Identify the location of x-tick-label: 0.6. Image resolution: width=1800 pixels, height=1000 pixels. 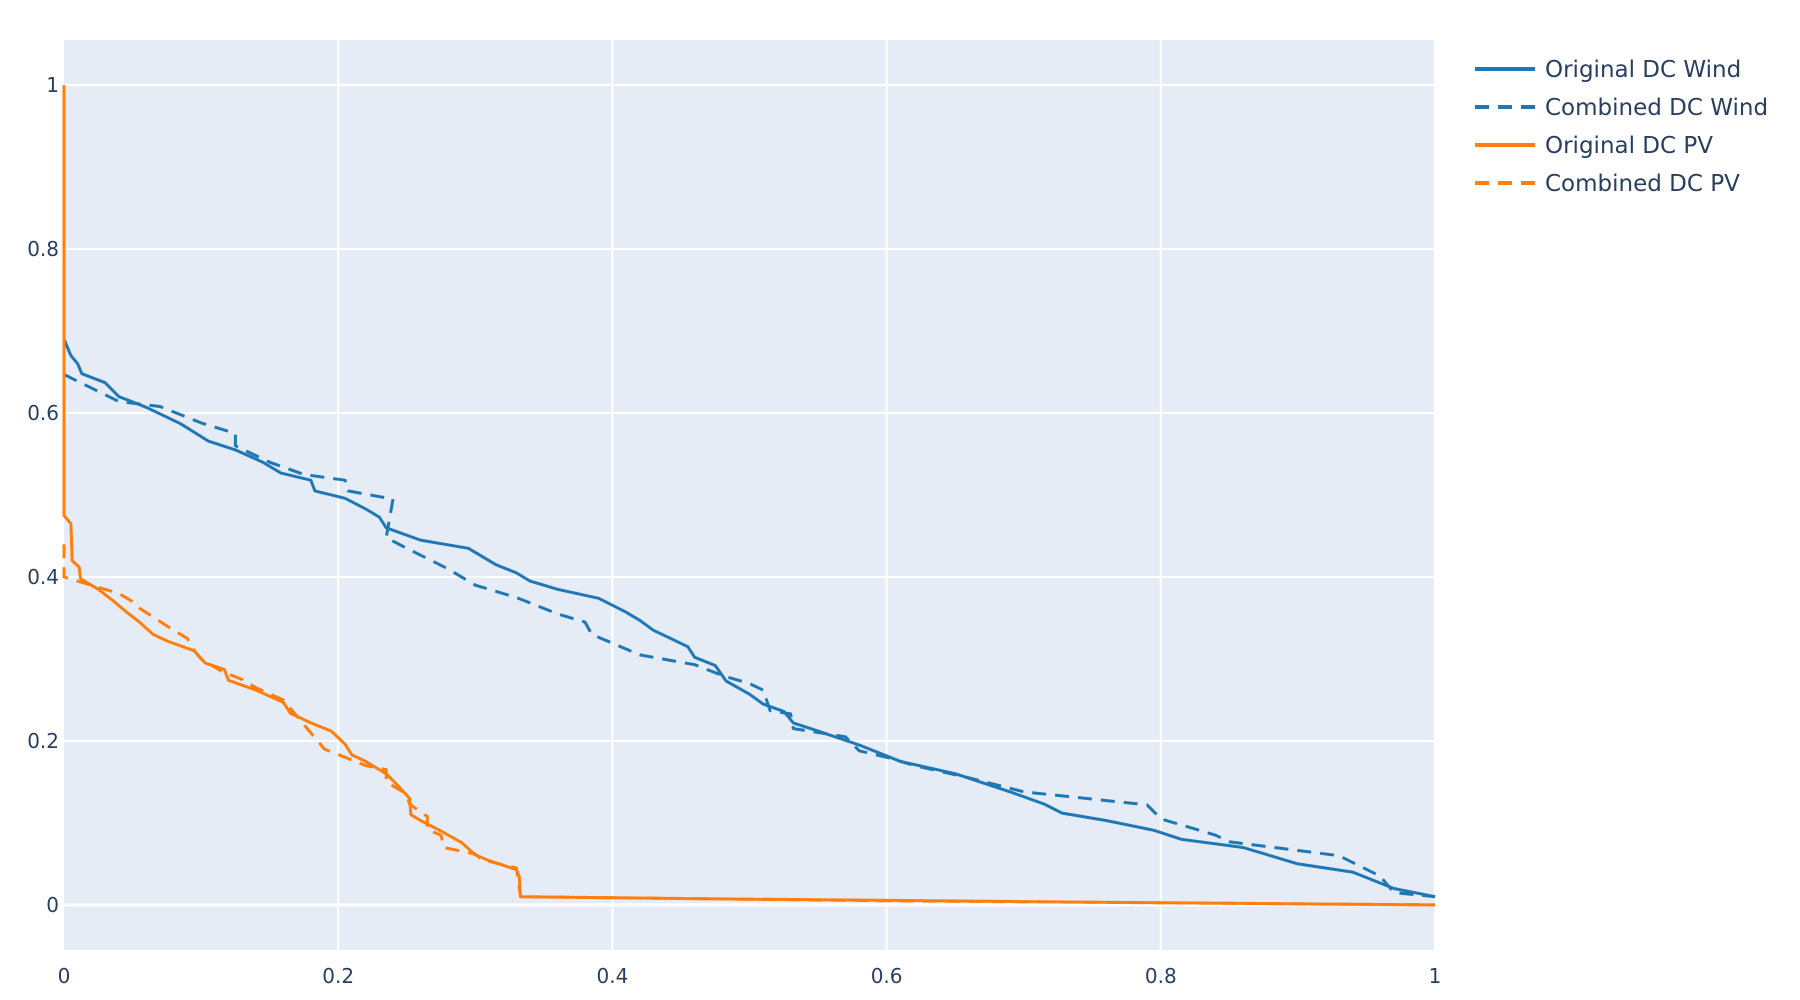
(887, 976).